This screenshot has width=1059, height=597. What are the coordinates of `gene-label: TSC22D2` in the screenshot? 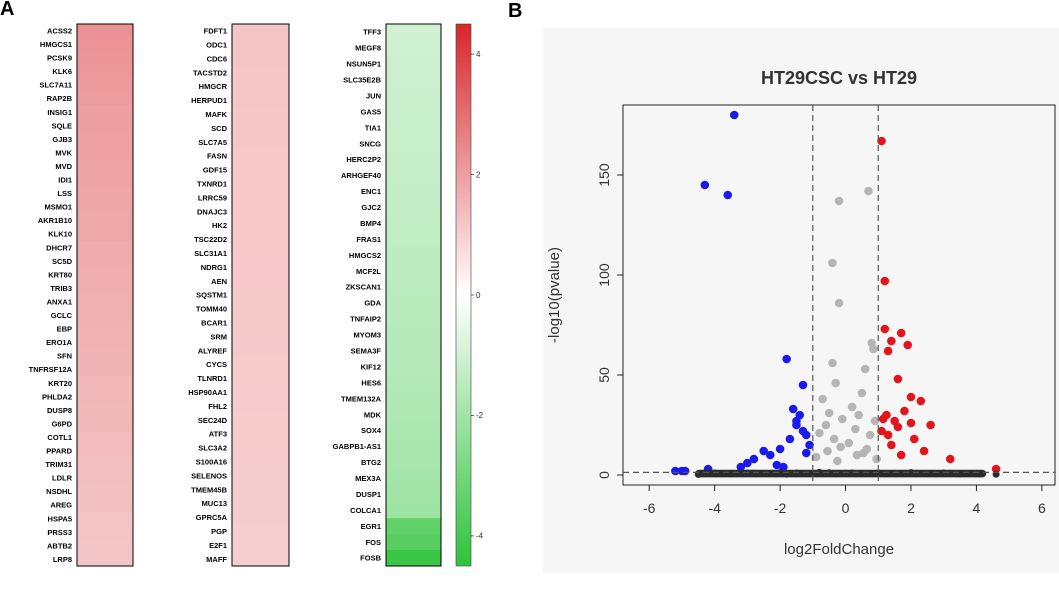 It's located at (210, 239).